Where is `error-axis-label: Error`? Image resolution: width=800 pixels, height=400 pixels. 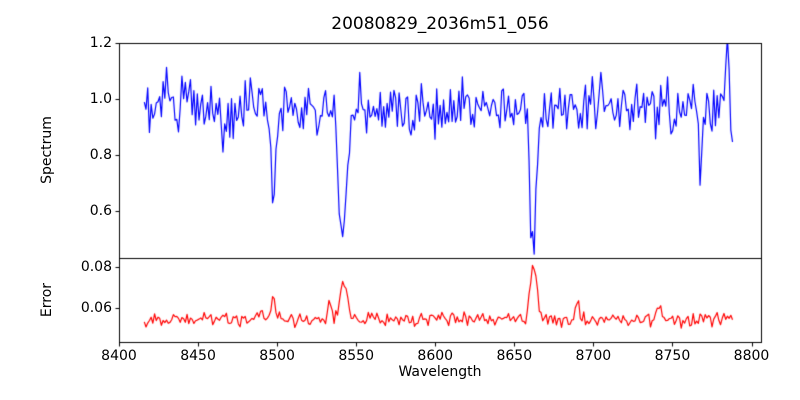 error-axis-label: Error is located at coordinates (47, 300).